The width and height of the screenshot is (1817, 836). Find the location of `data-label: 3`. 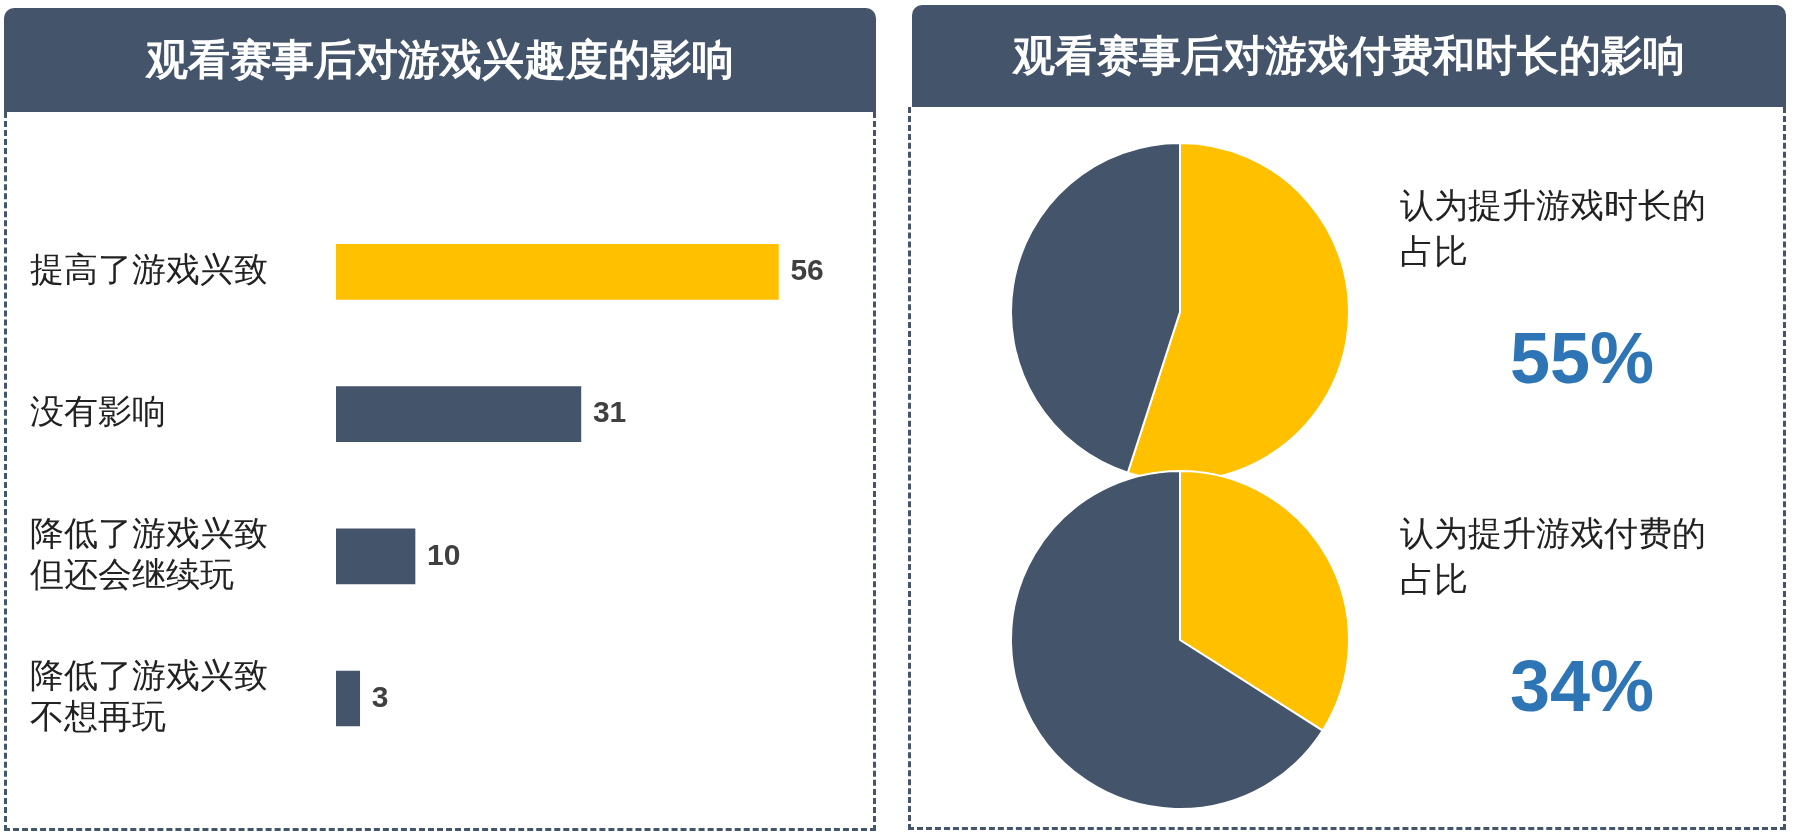

data-label: 3 is located at coordinates (380, 696).